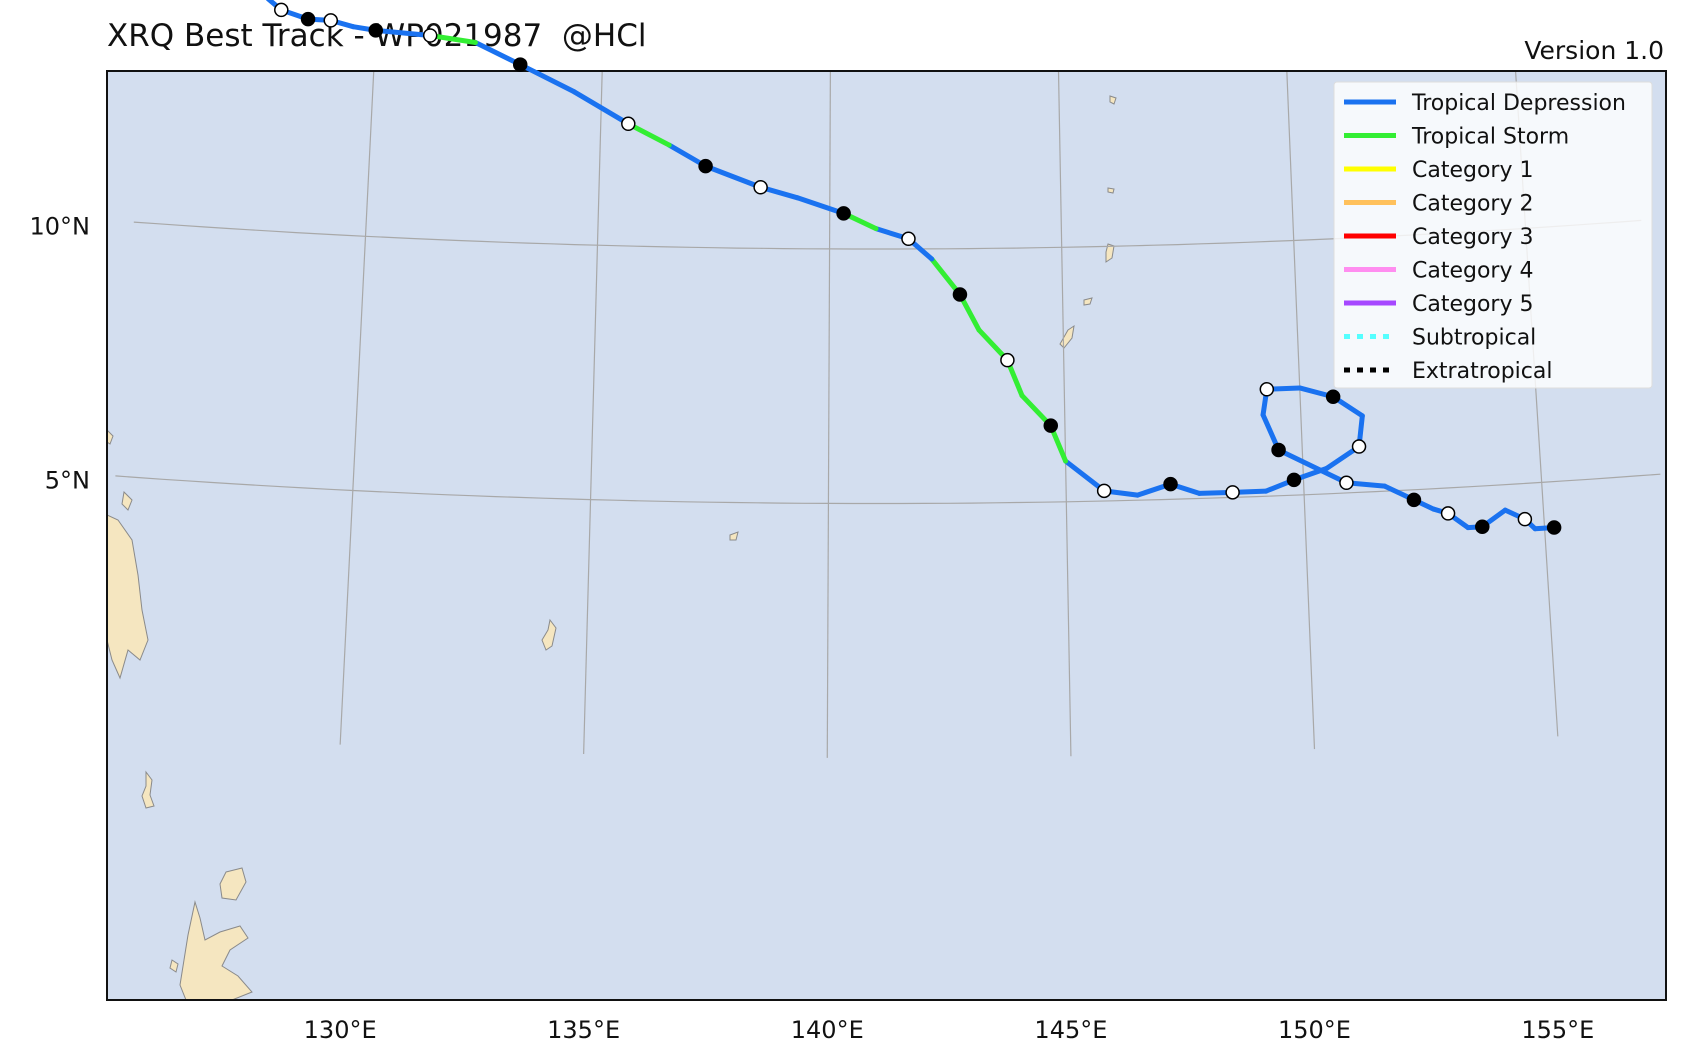 The width and height of the screenshot is (1682, 1062). I want to click on legend-box, so click(1493, 235).